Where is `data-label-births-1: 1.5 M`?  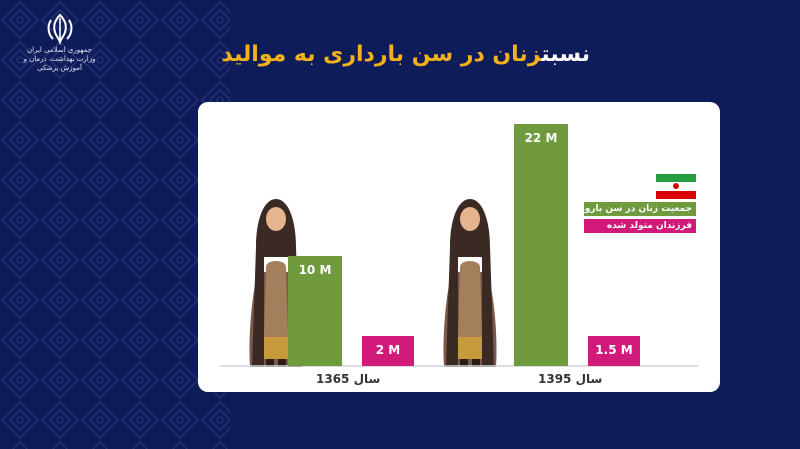
data-label-births-1: 1.5 M is located at coordinates (613, 350).